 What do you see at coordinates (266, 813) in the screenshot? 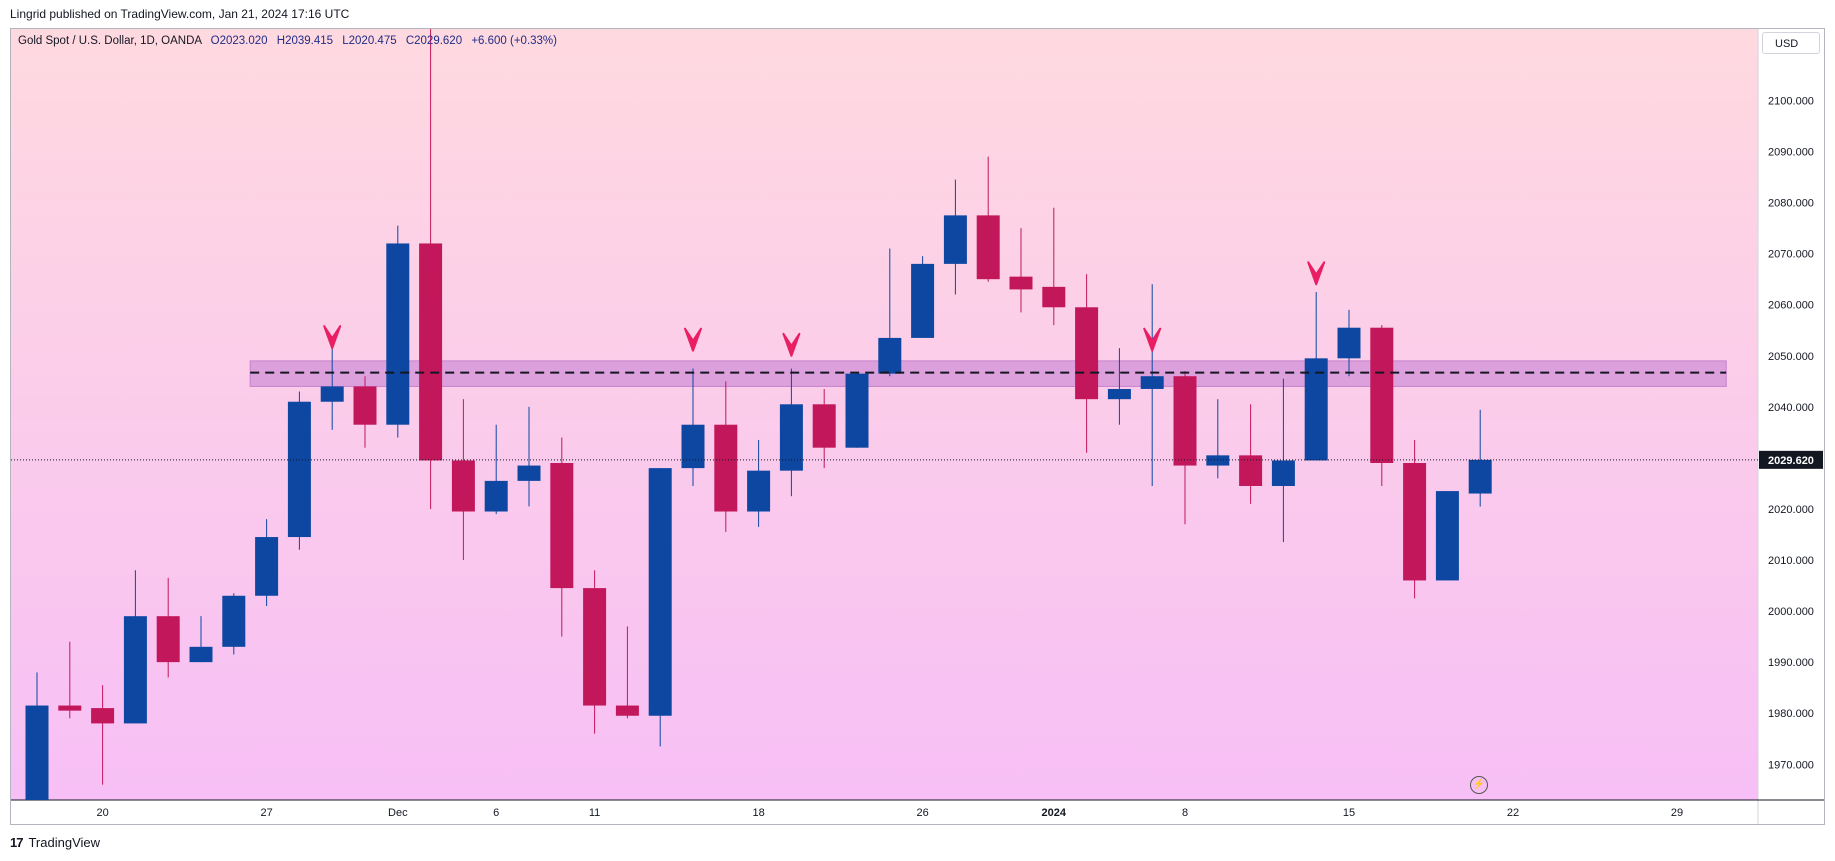
I see `x-tick-label: 27` at bounding box center [266, 813].